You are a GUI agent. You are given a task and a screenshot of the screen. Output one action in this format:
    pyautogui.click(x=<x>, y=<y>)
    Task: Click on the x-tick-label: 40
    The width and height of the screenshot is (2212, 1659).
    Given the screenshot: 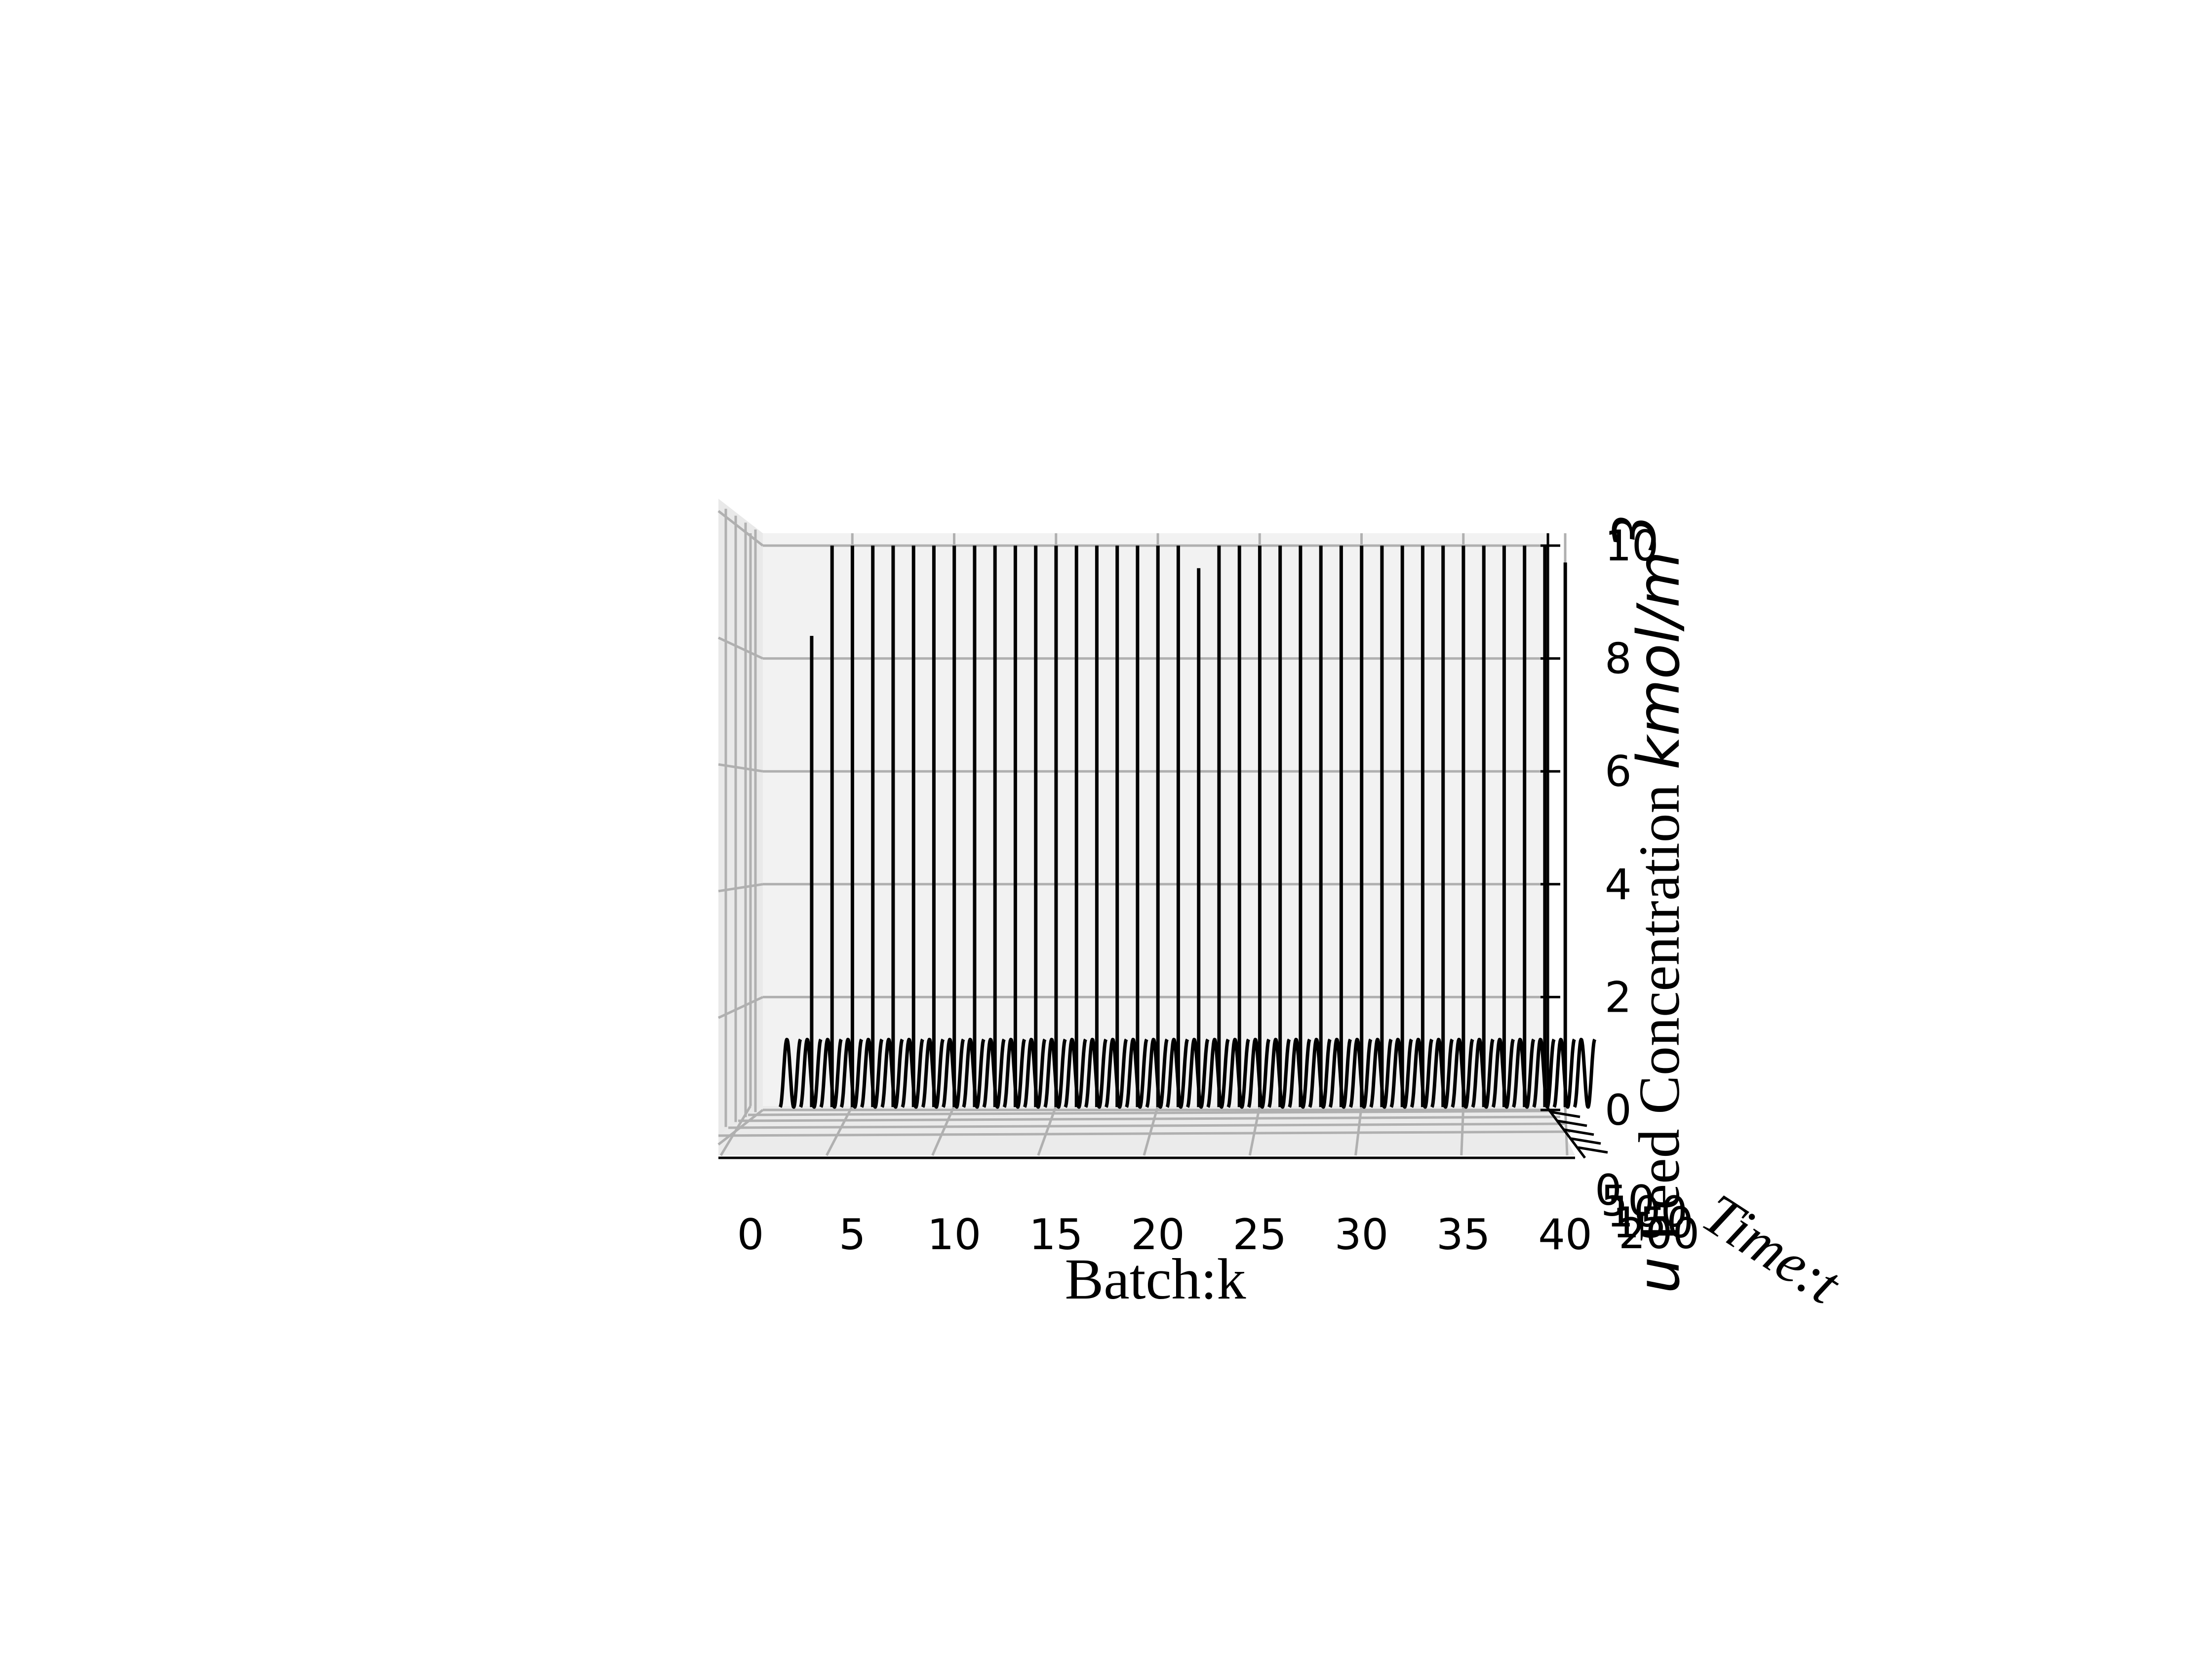 What is the action you would take?
    pyautogui.click(x=1565, y=1235)
    